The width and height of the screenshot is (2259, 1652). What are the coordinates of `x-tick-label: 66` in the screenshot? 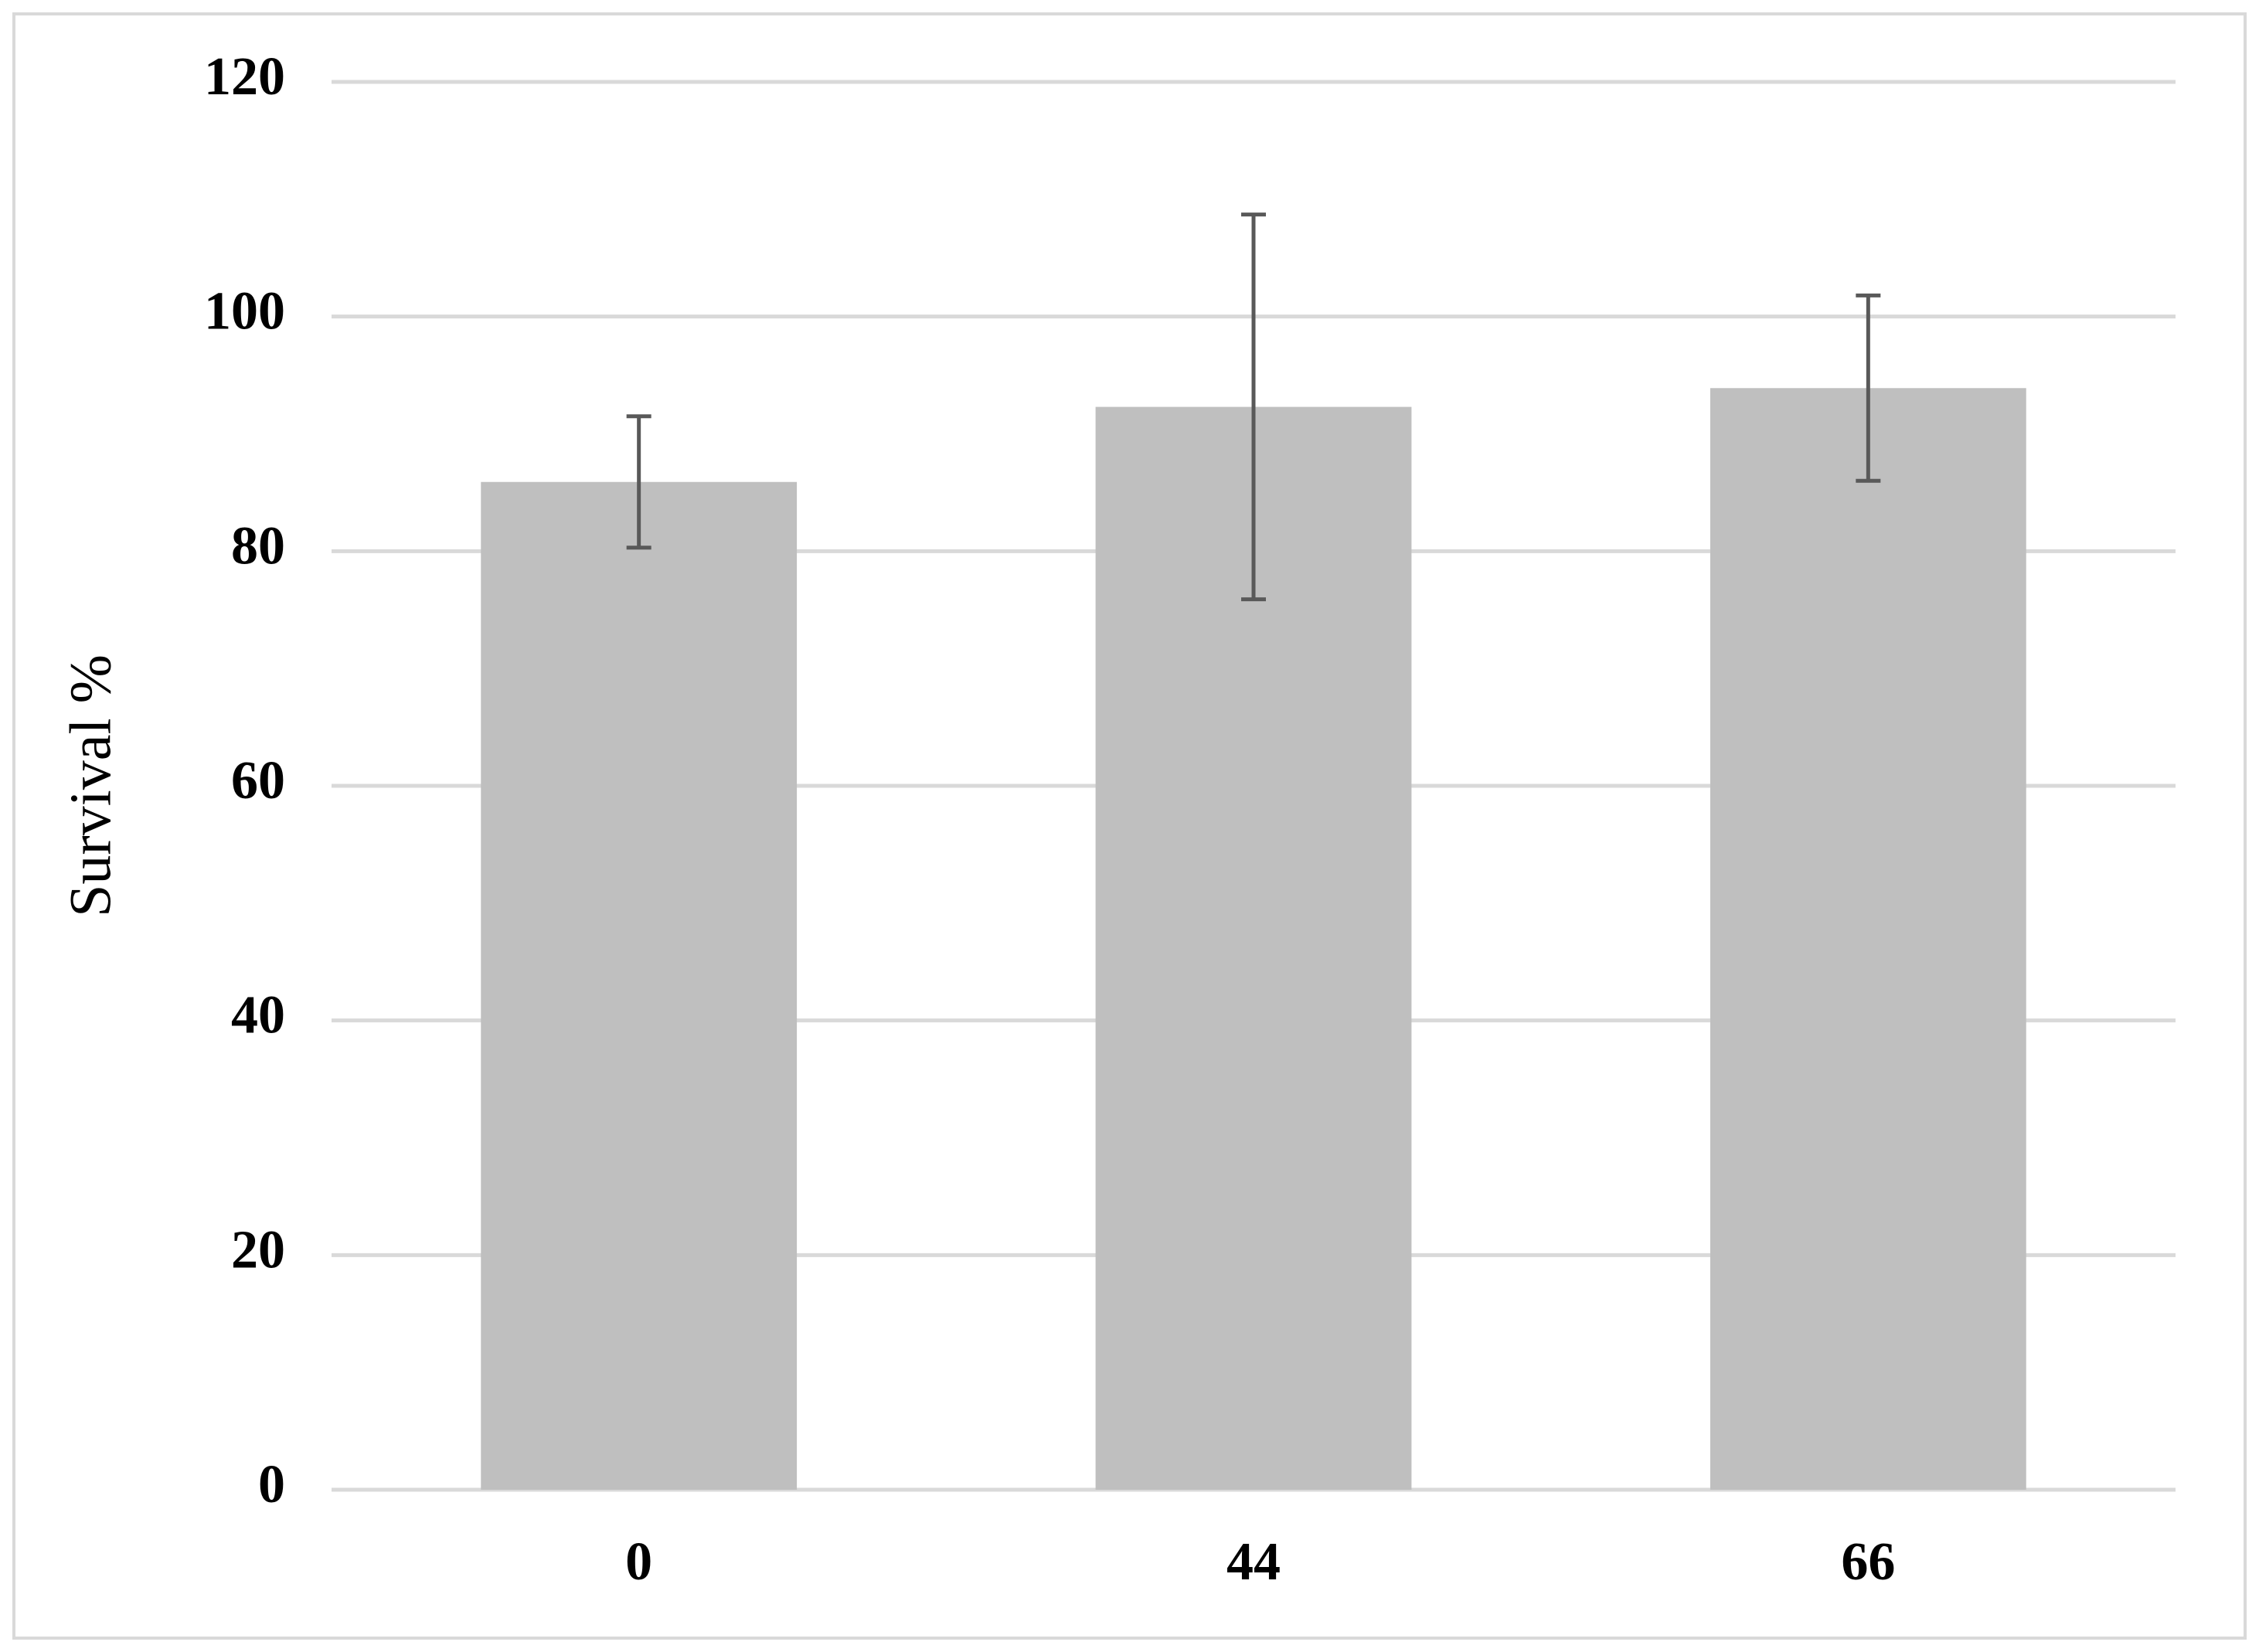 It's located at (1868, 1562).